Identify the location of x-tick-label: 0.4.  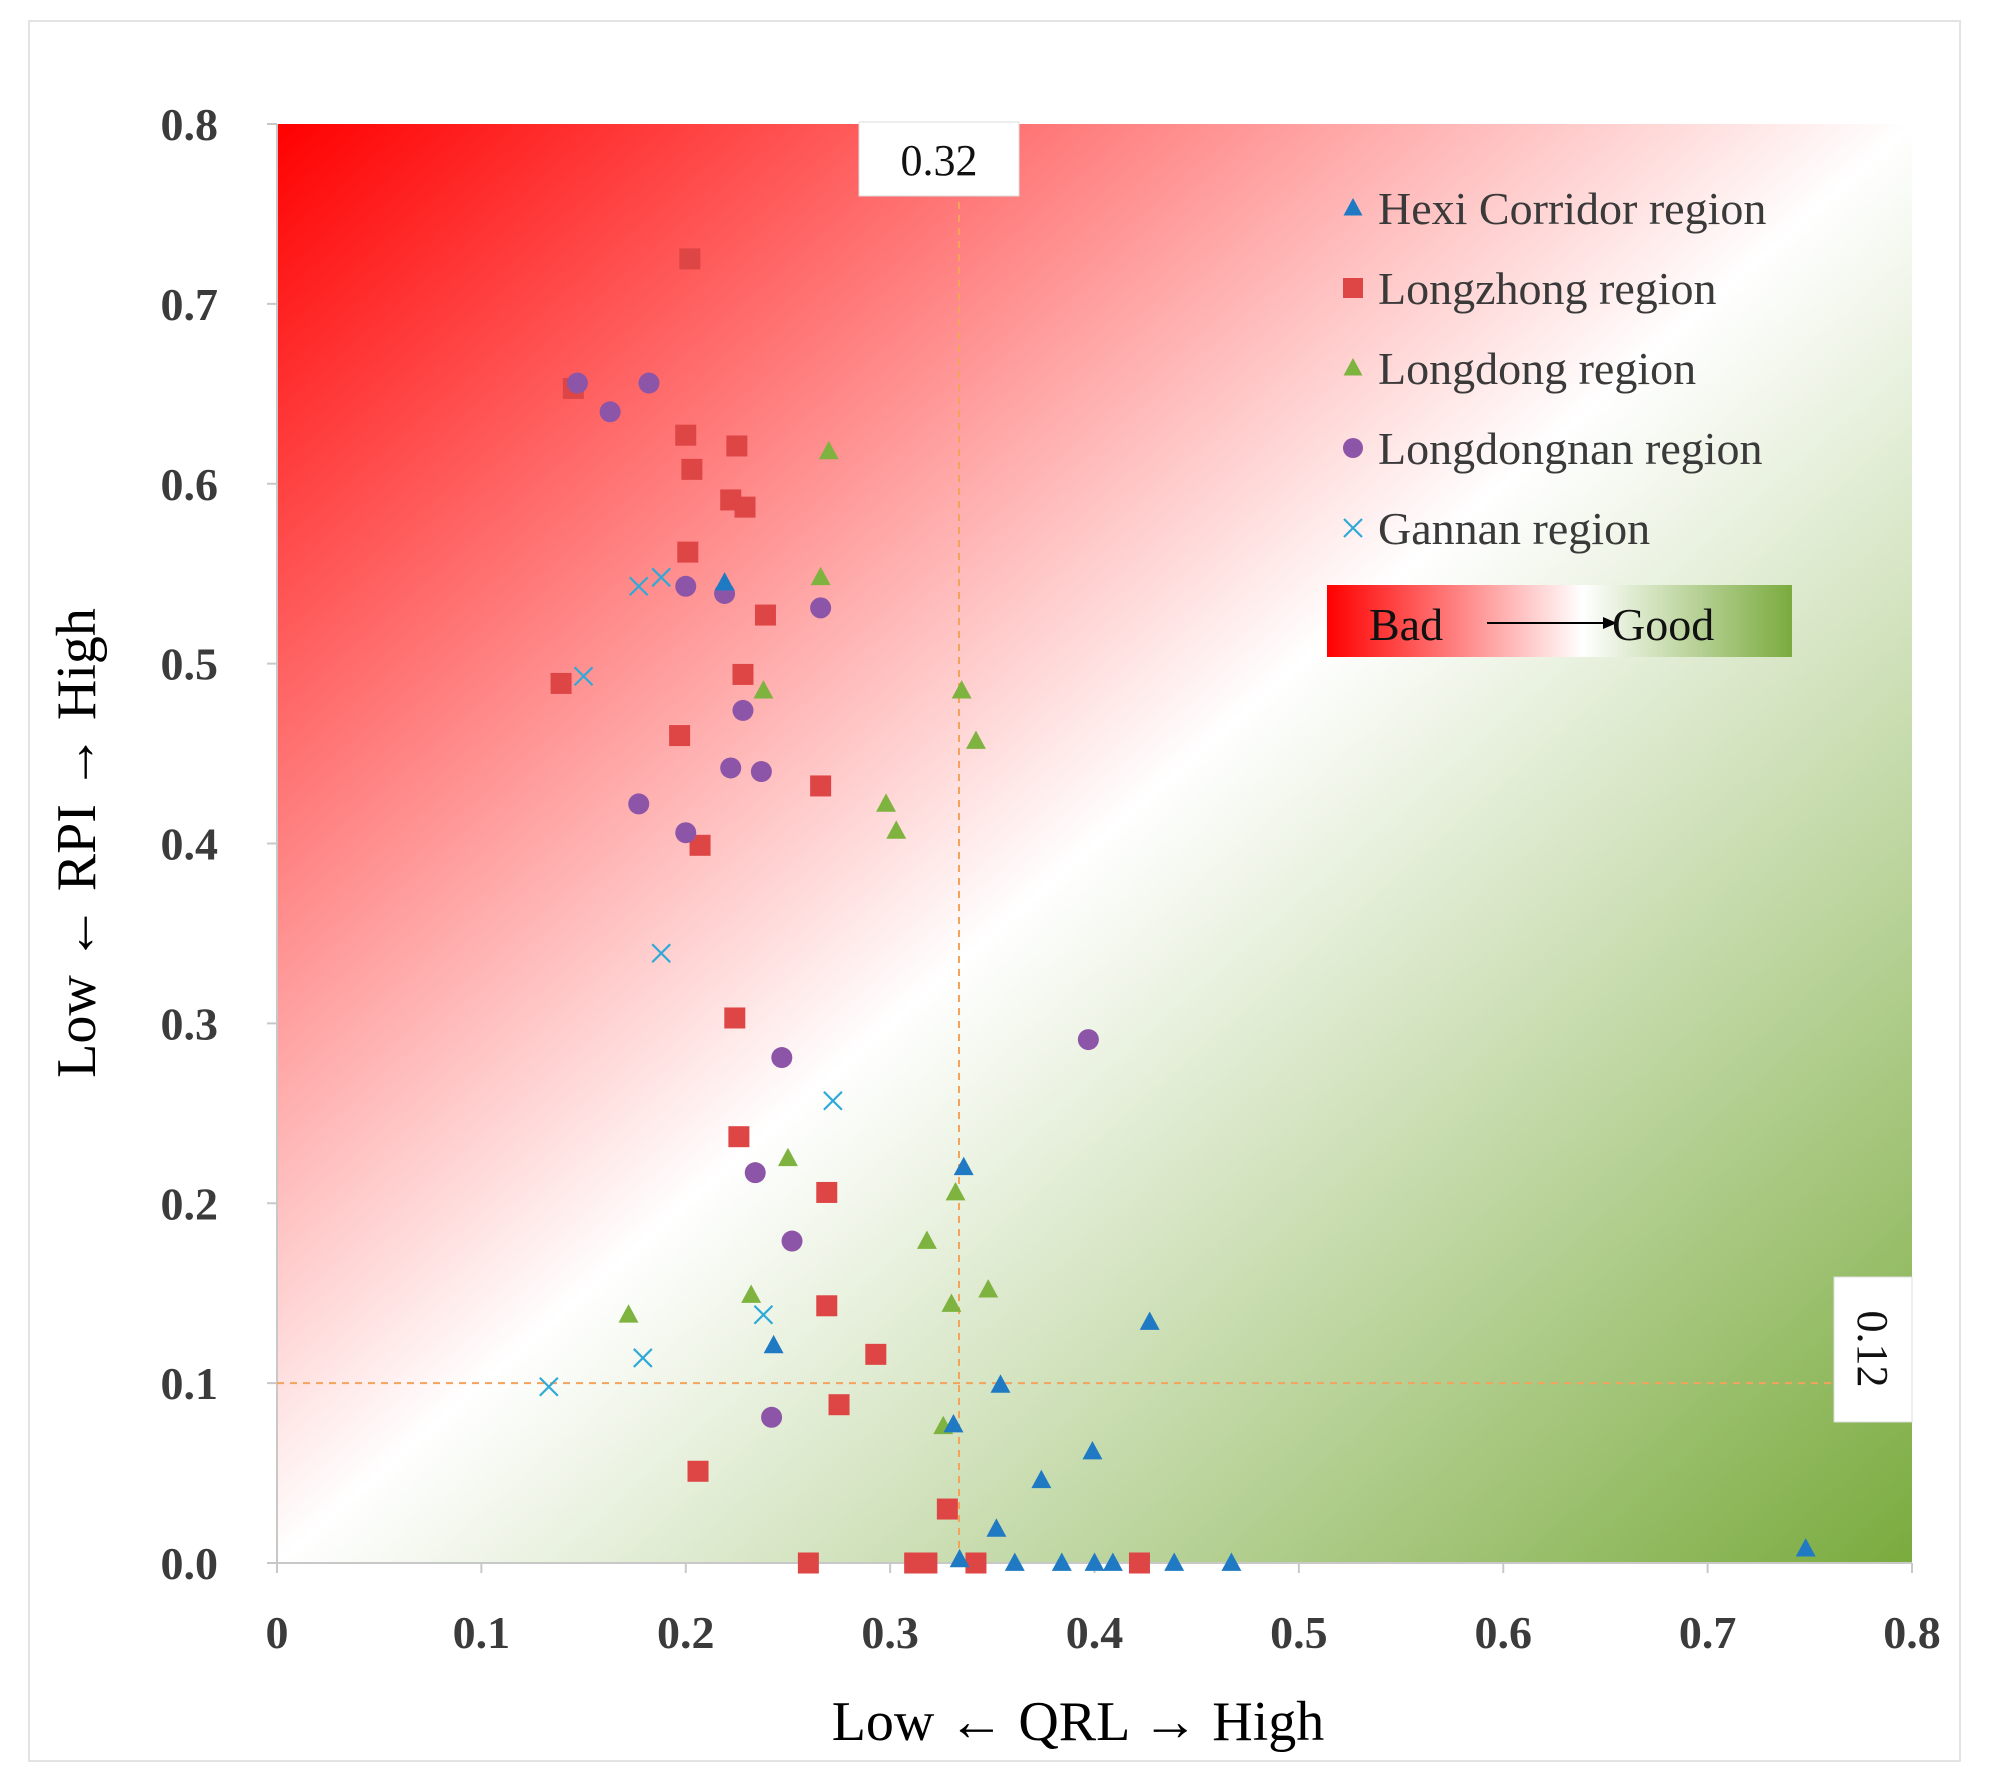
(1095, 1632).